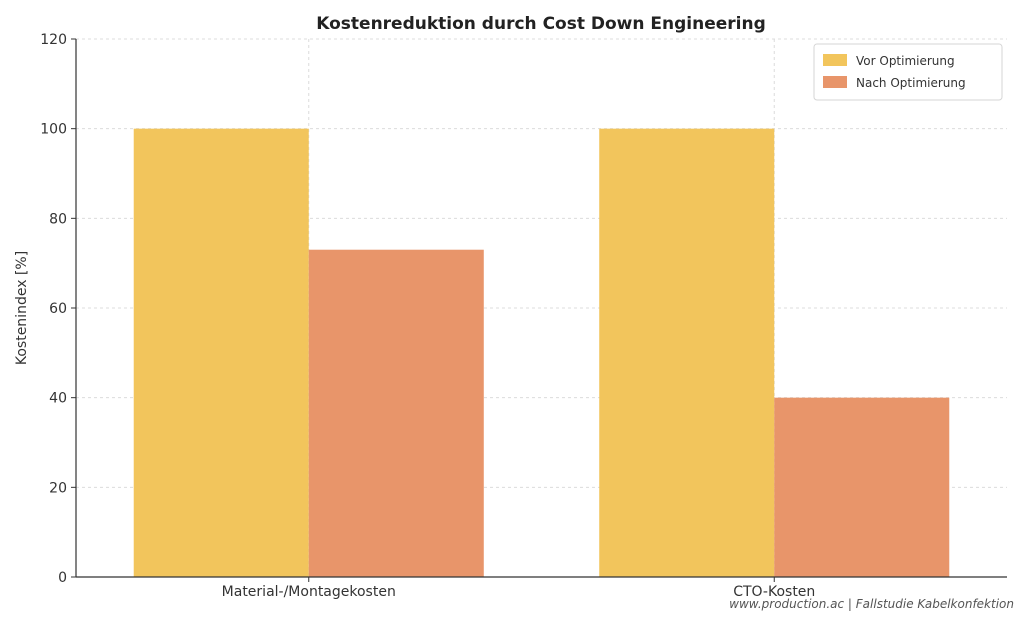  I want to click on x-tick-label-1: CTO-Kosten, so click(774, 592).